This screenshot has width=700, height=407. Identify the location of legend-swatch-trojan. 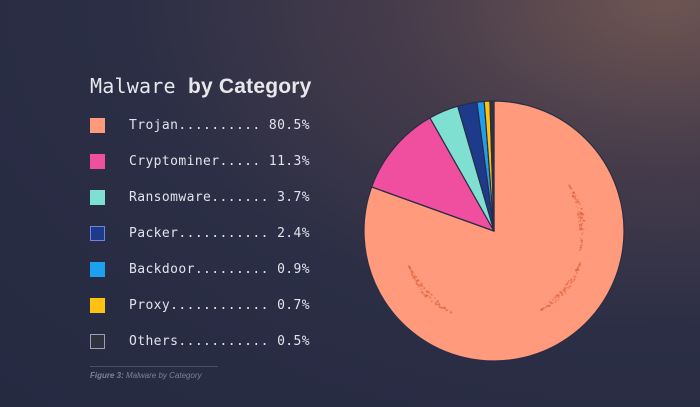
(97, 125).